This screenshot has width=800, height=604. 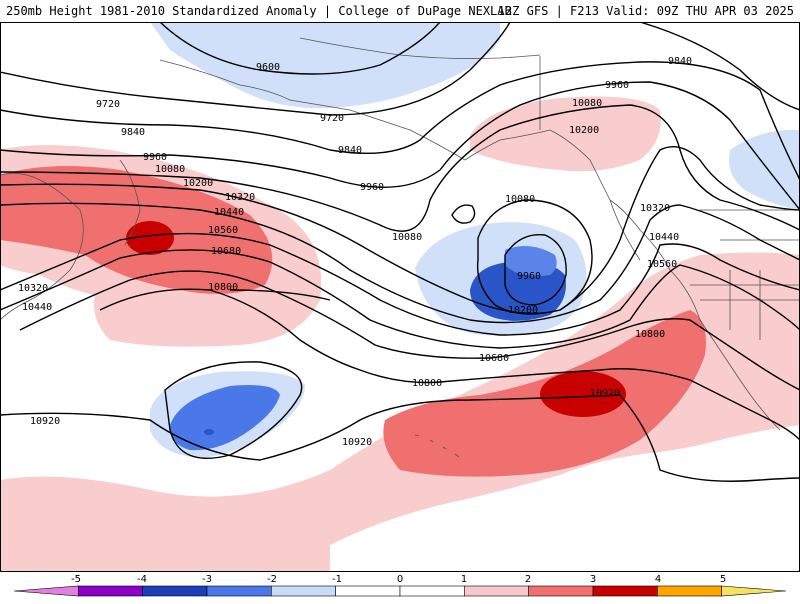 I want to click on hawaii-islands, so click(x=437, y=446).